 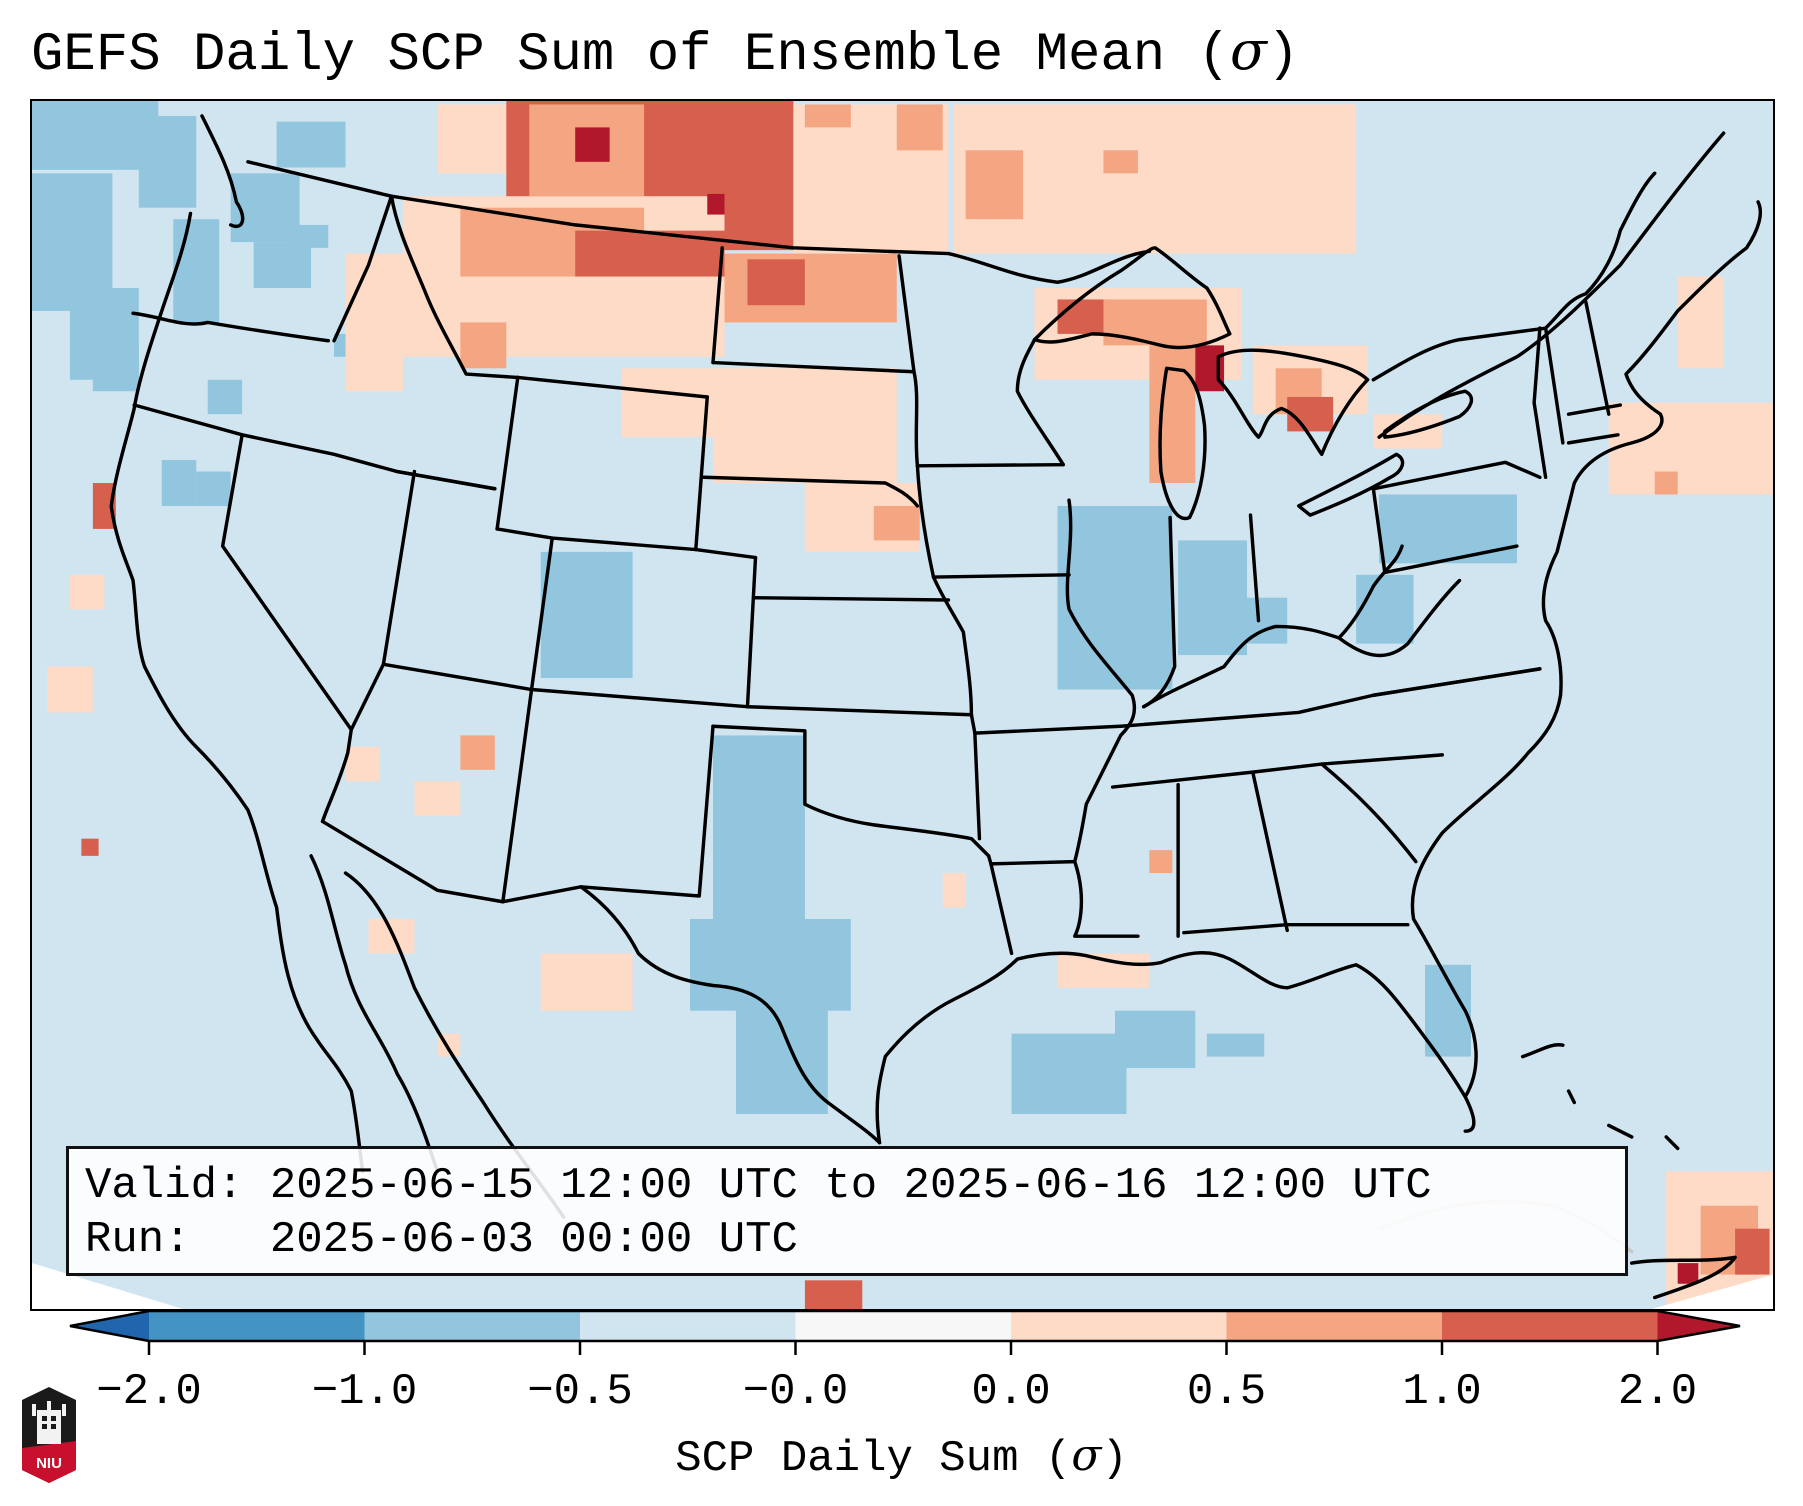 I want to click on ga-sc-border, so click(x=1368, y=813).